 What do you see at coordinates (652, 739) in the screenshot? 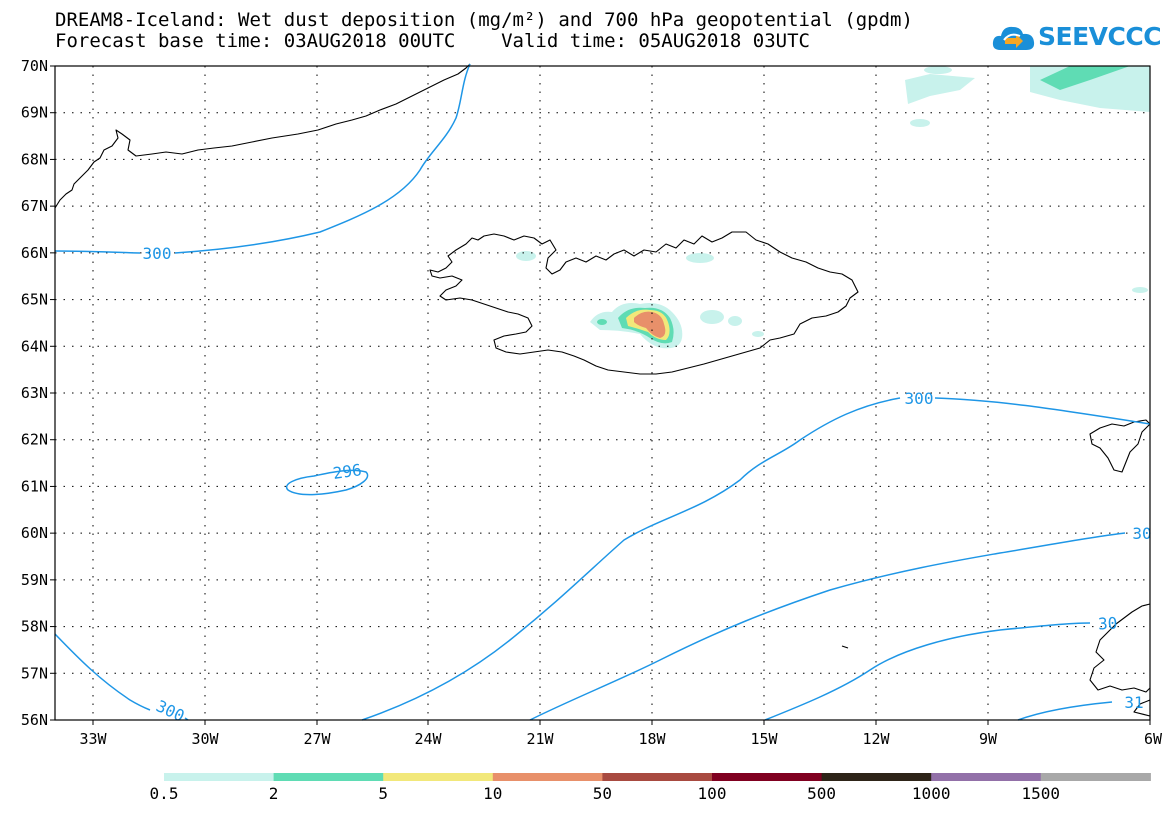
I see `lon-label: 18W` at bounding box center [652, 739].